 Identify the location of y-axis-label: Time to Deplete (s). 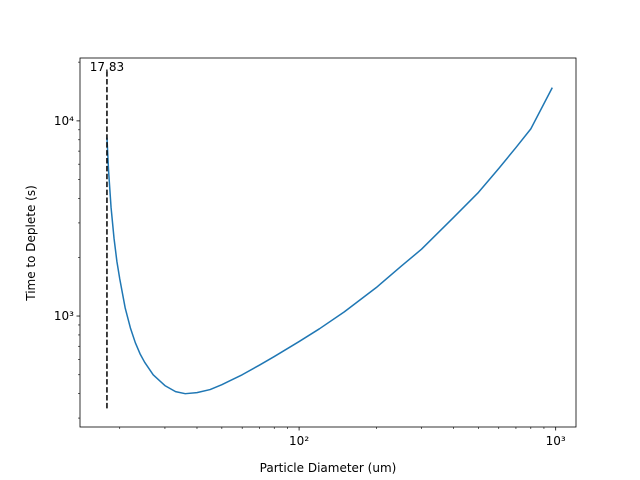
(31, 243).